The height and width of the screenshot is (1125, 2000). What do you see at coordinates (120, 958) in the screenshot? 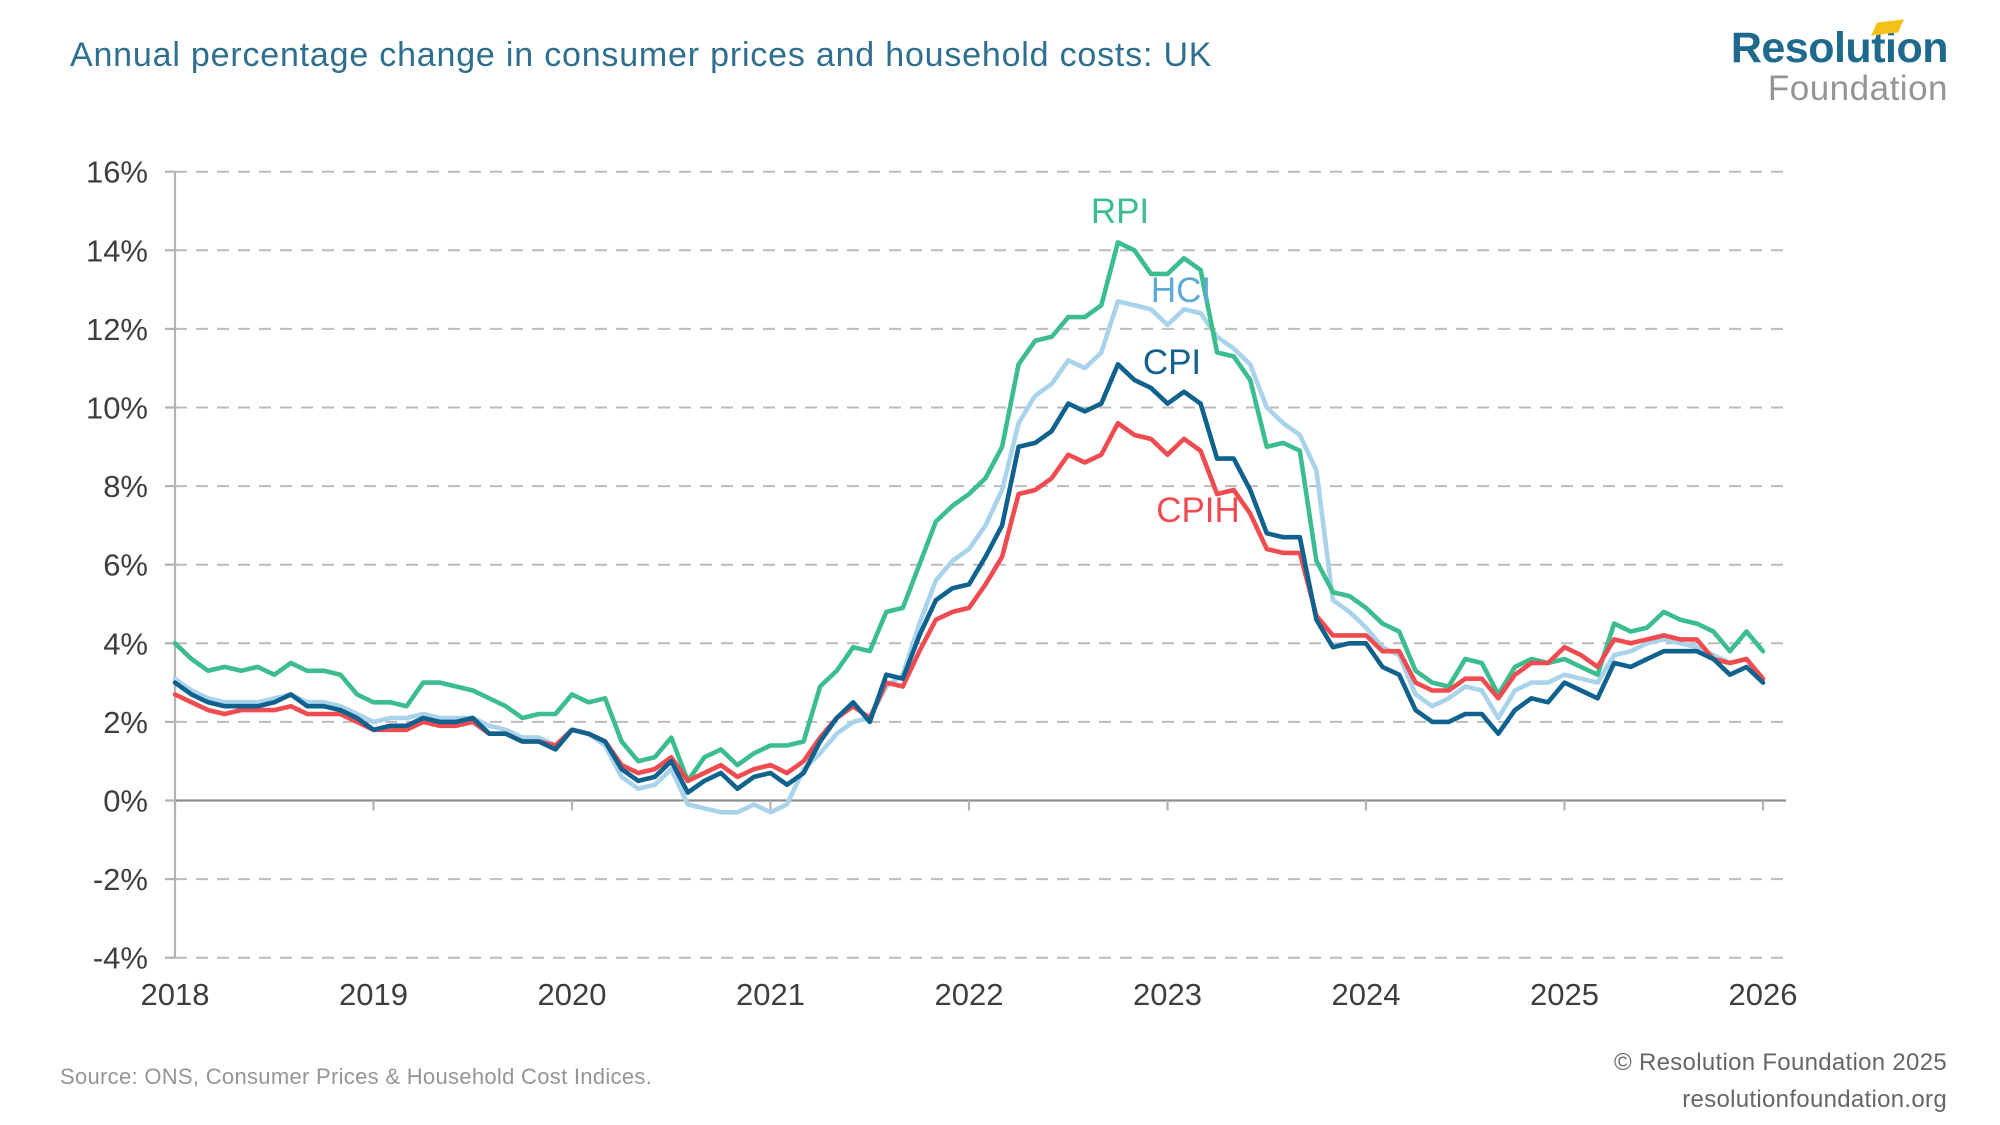
I see `y-axis-label--4%: -4%` at bounding box center [120, 958].